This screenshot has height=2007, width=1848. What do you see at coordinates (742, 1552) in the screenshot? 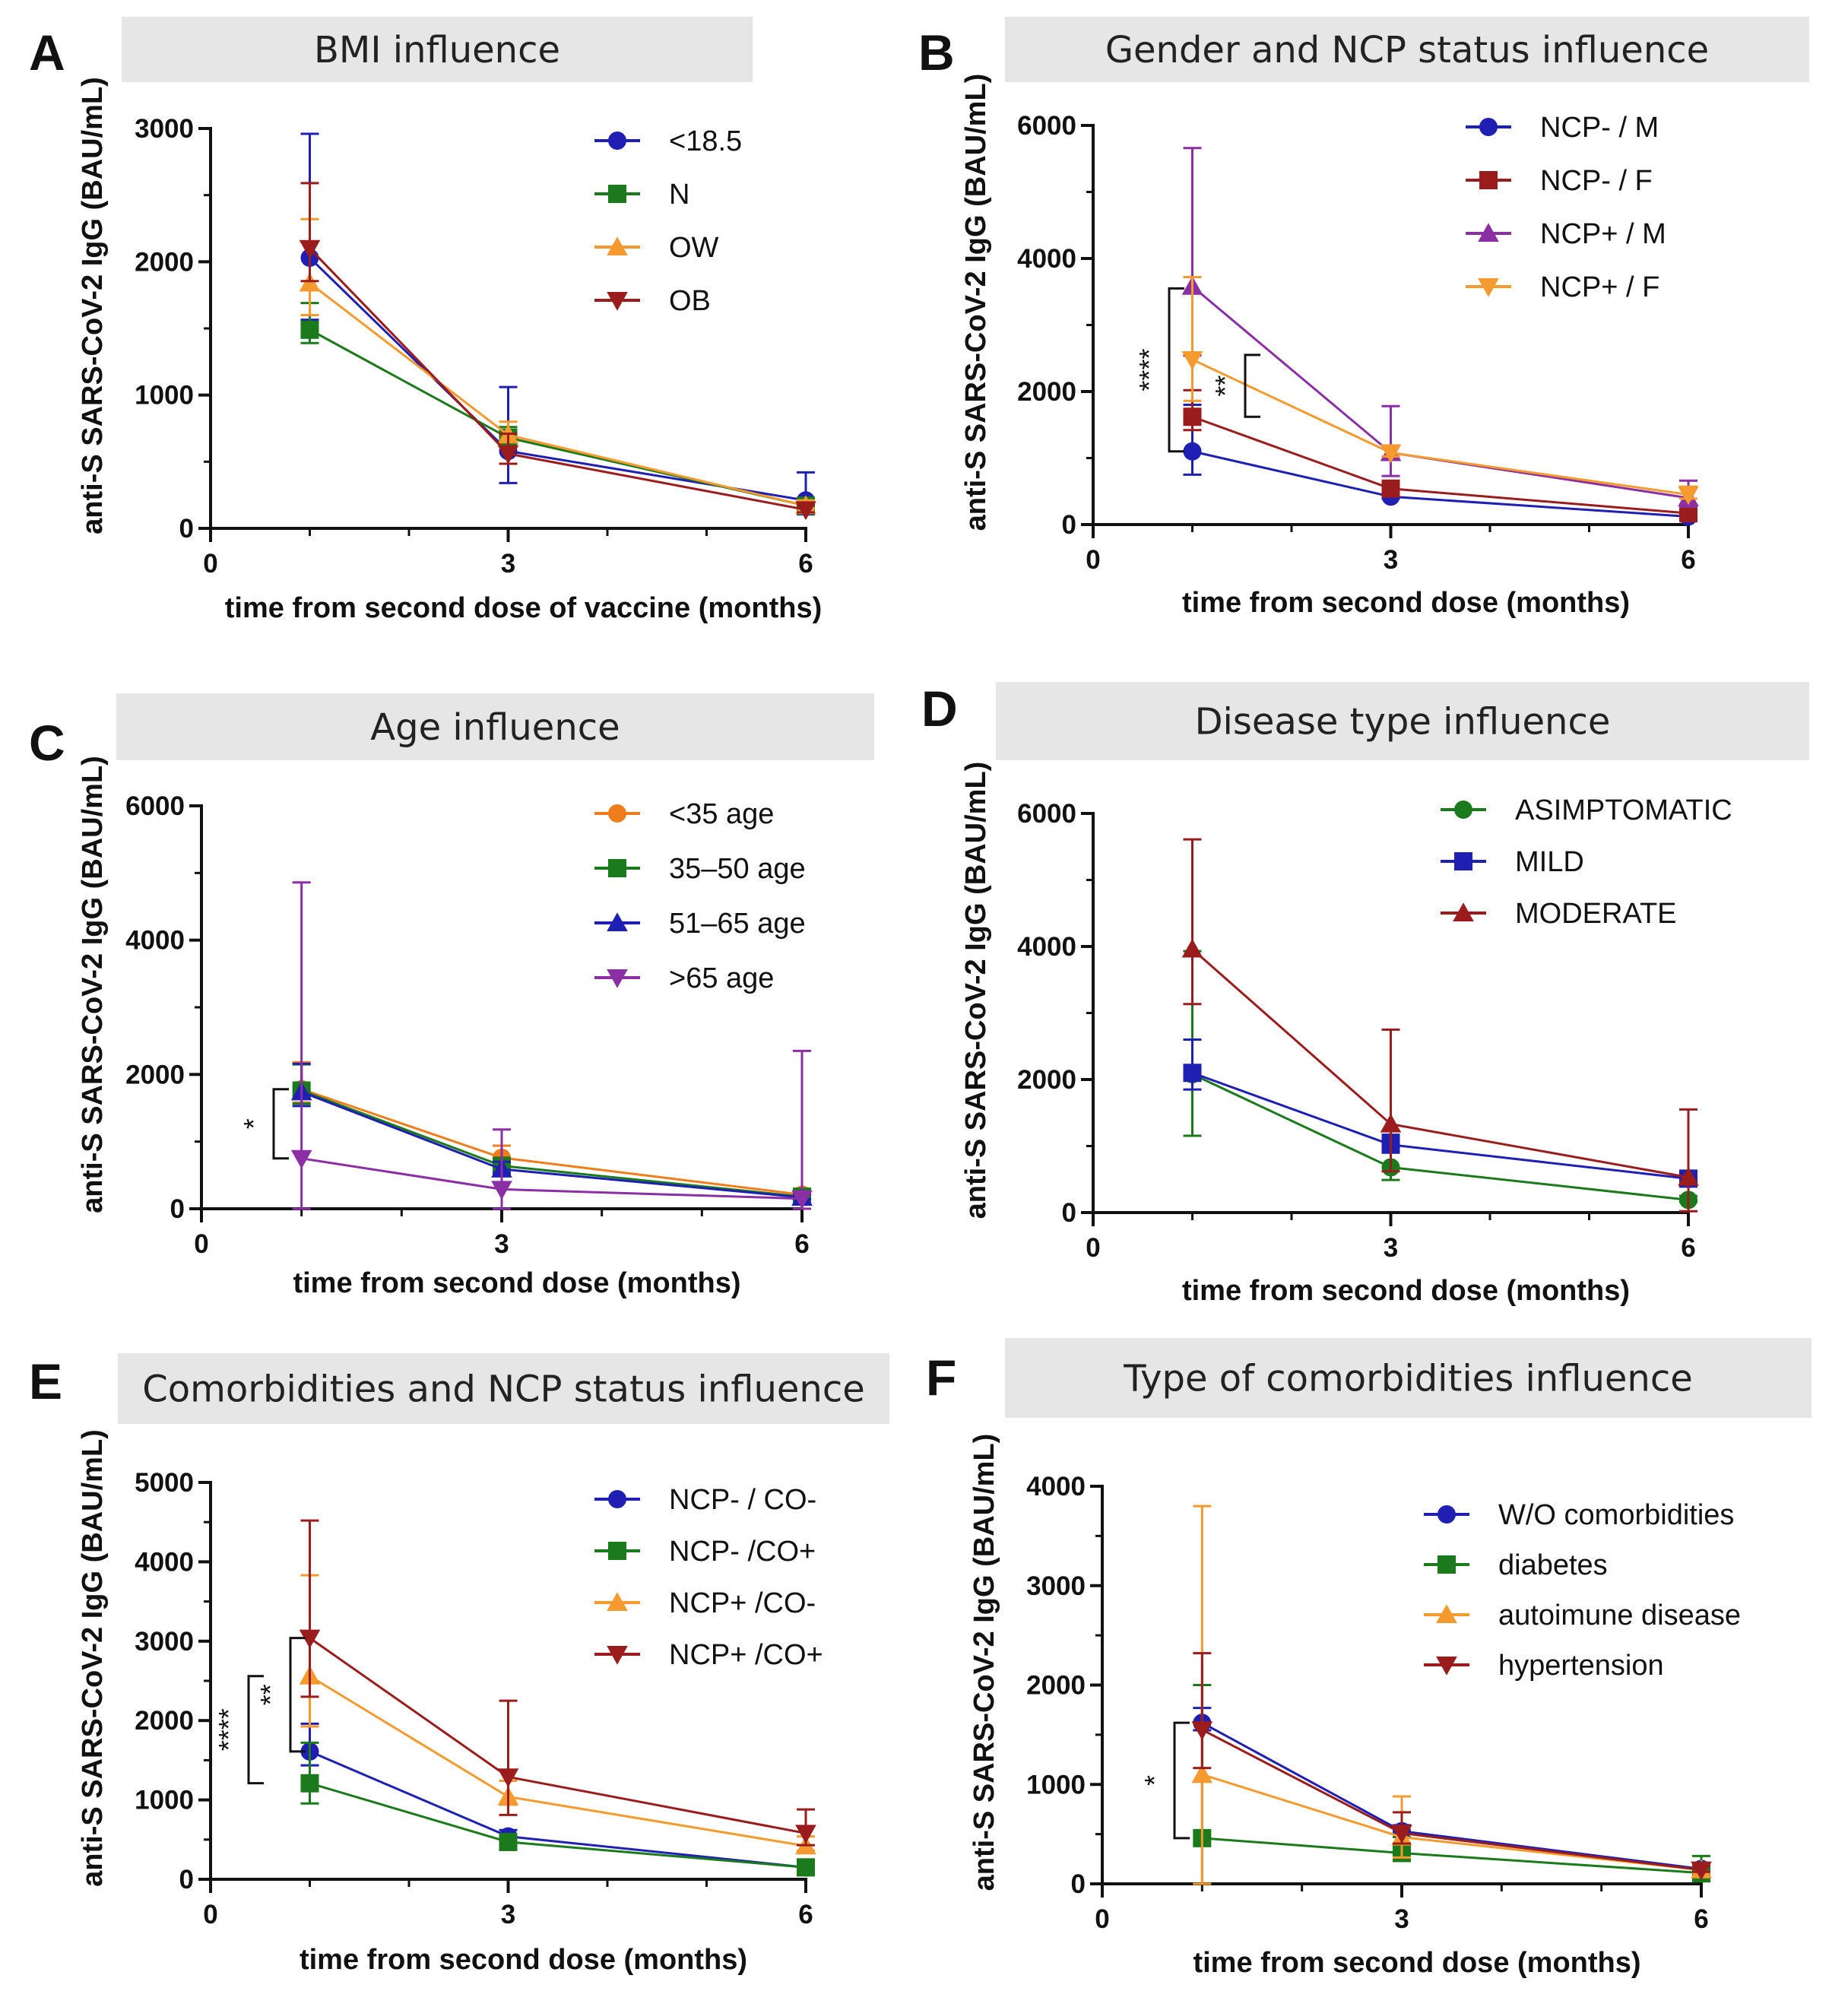
I see `legend-label: NCP- /CO+` at bounding box center [742, 1552].